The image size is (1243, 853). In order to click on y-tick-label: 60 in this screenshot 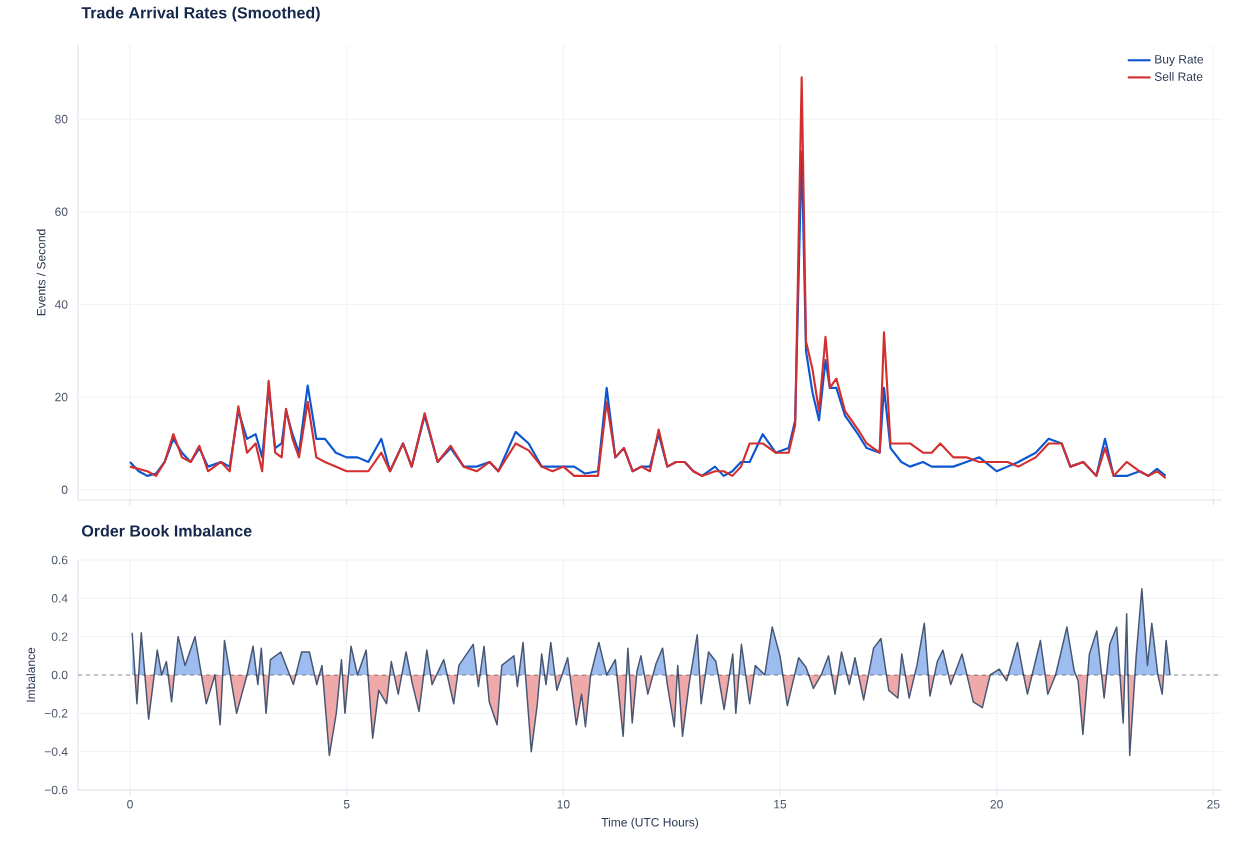, I will do `click(61, 212)`.